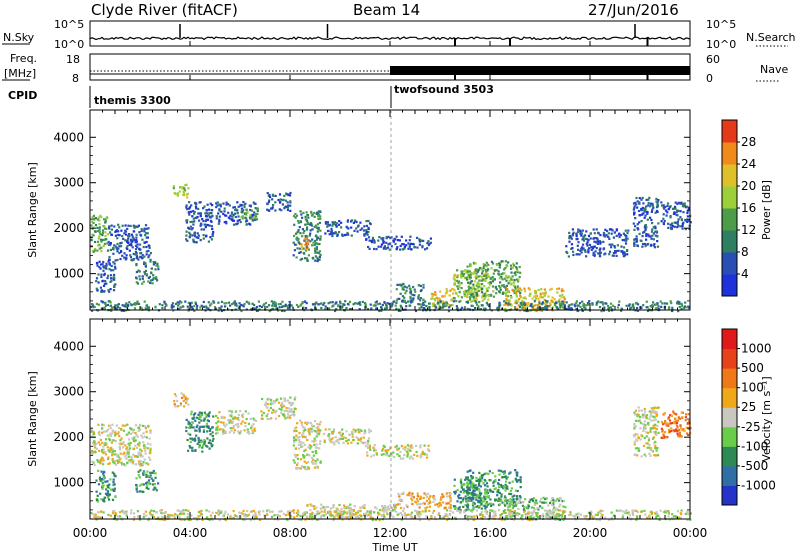 The width and height of the screenshot is (800, 554). Describe the element at coordinates (75, 78) in the screenshot. I see `freq-tick-bottom: 8` at that location.